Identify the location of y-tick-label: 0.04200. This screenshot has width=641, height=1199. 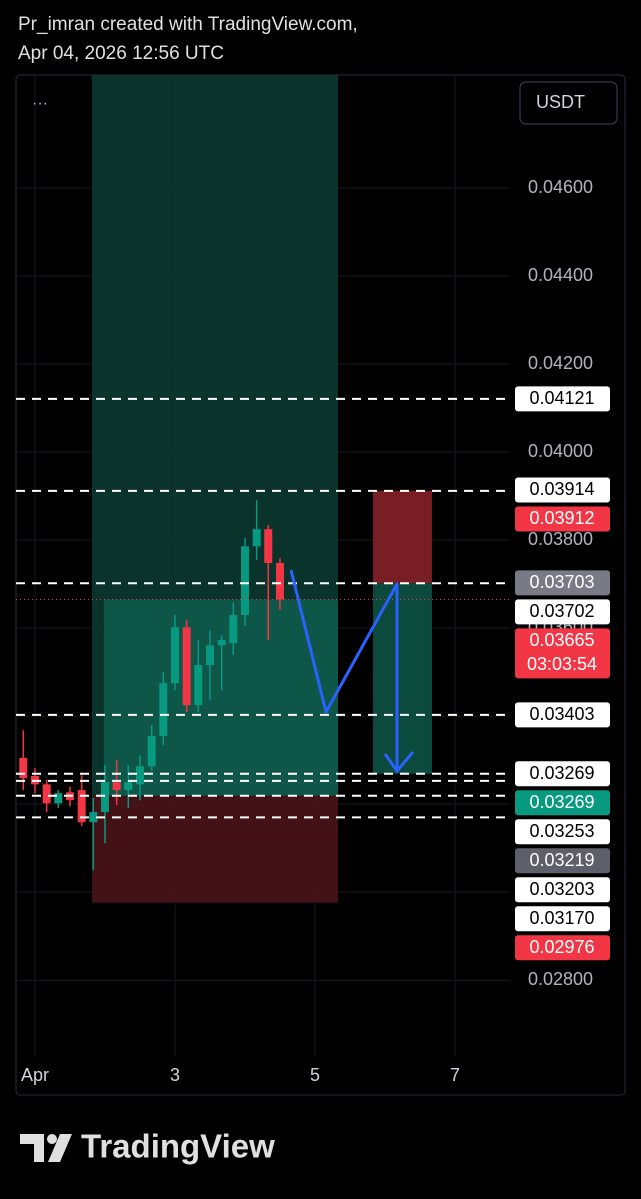
(560, 363).